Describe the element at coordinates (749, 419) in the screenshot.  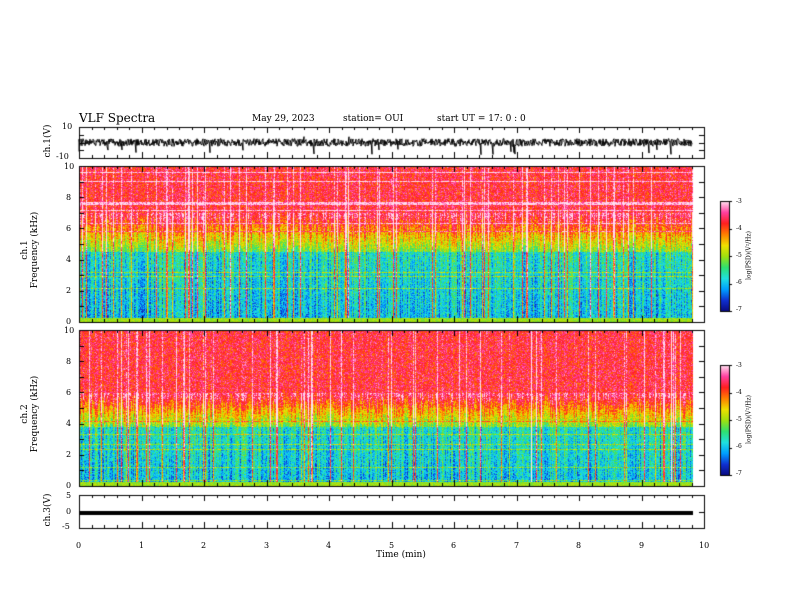
I see `cb2-label: log(PSD)(V²/Hz)` at that location.